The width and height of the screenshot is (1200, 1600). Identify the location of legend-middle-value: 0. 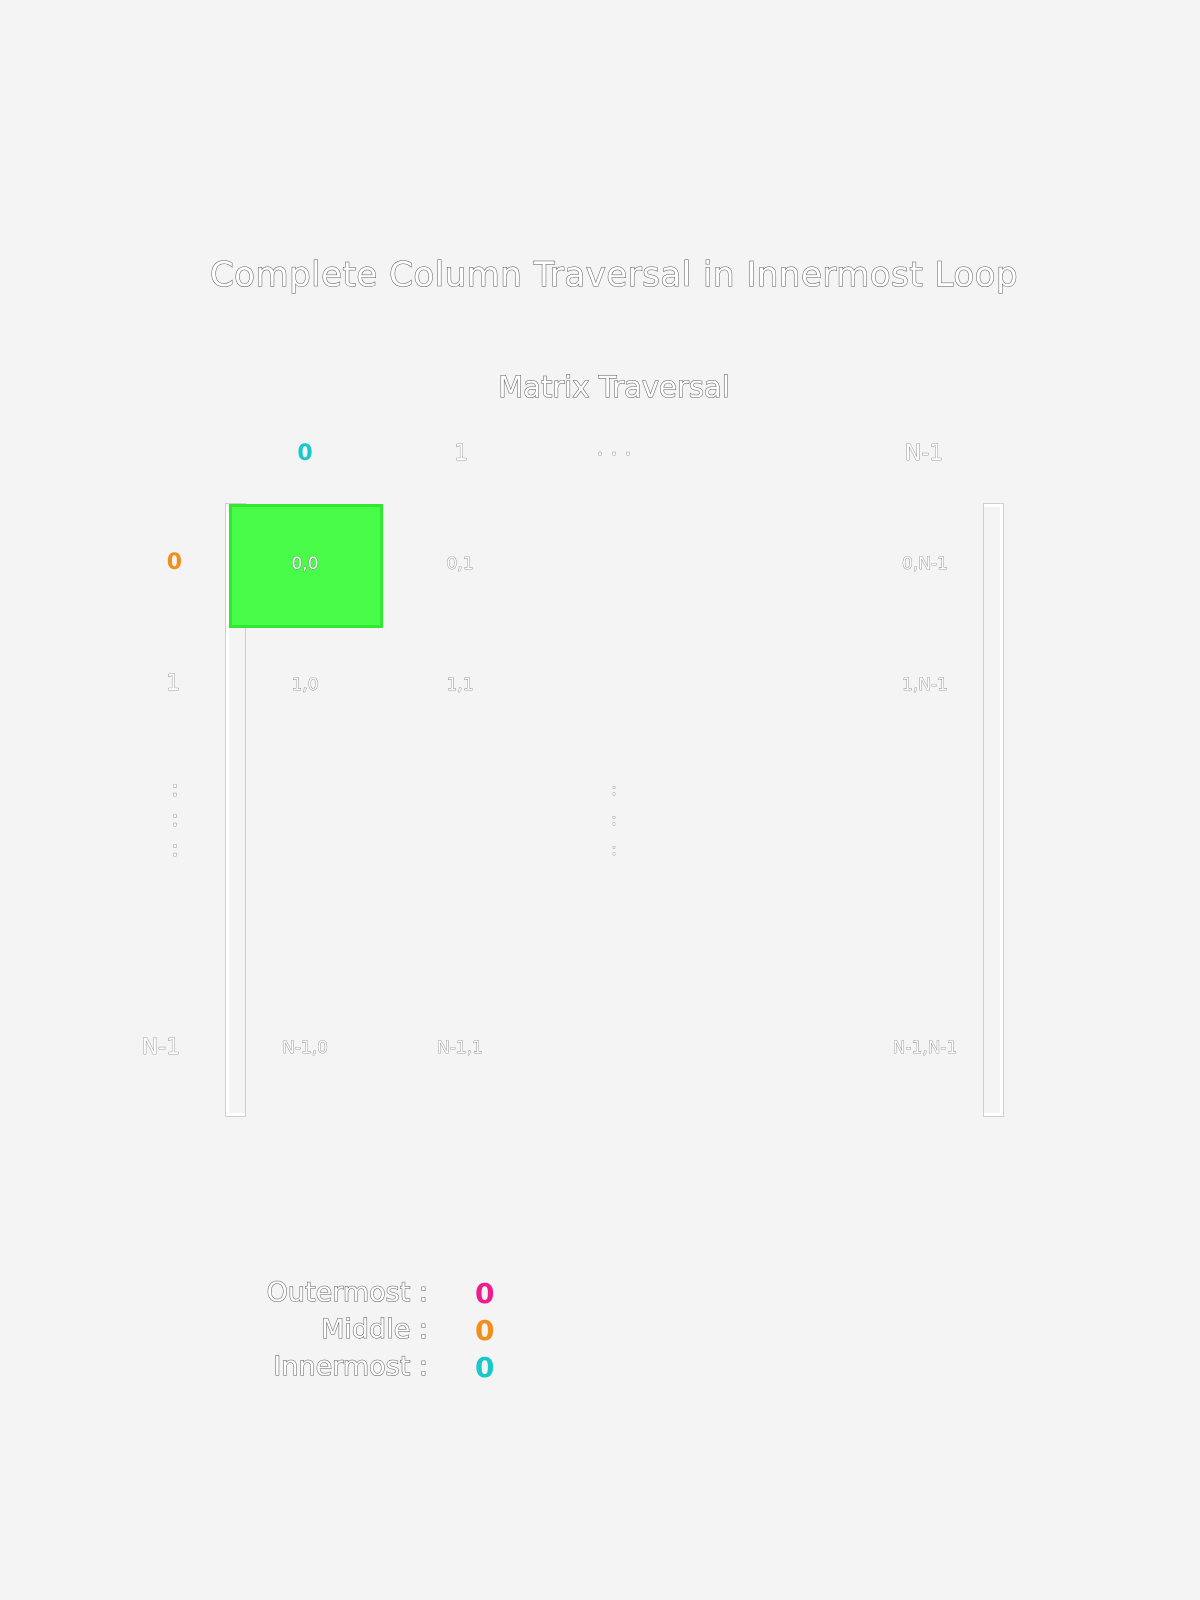
(485, 1330).